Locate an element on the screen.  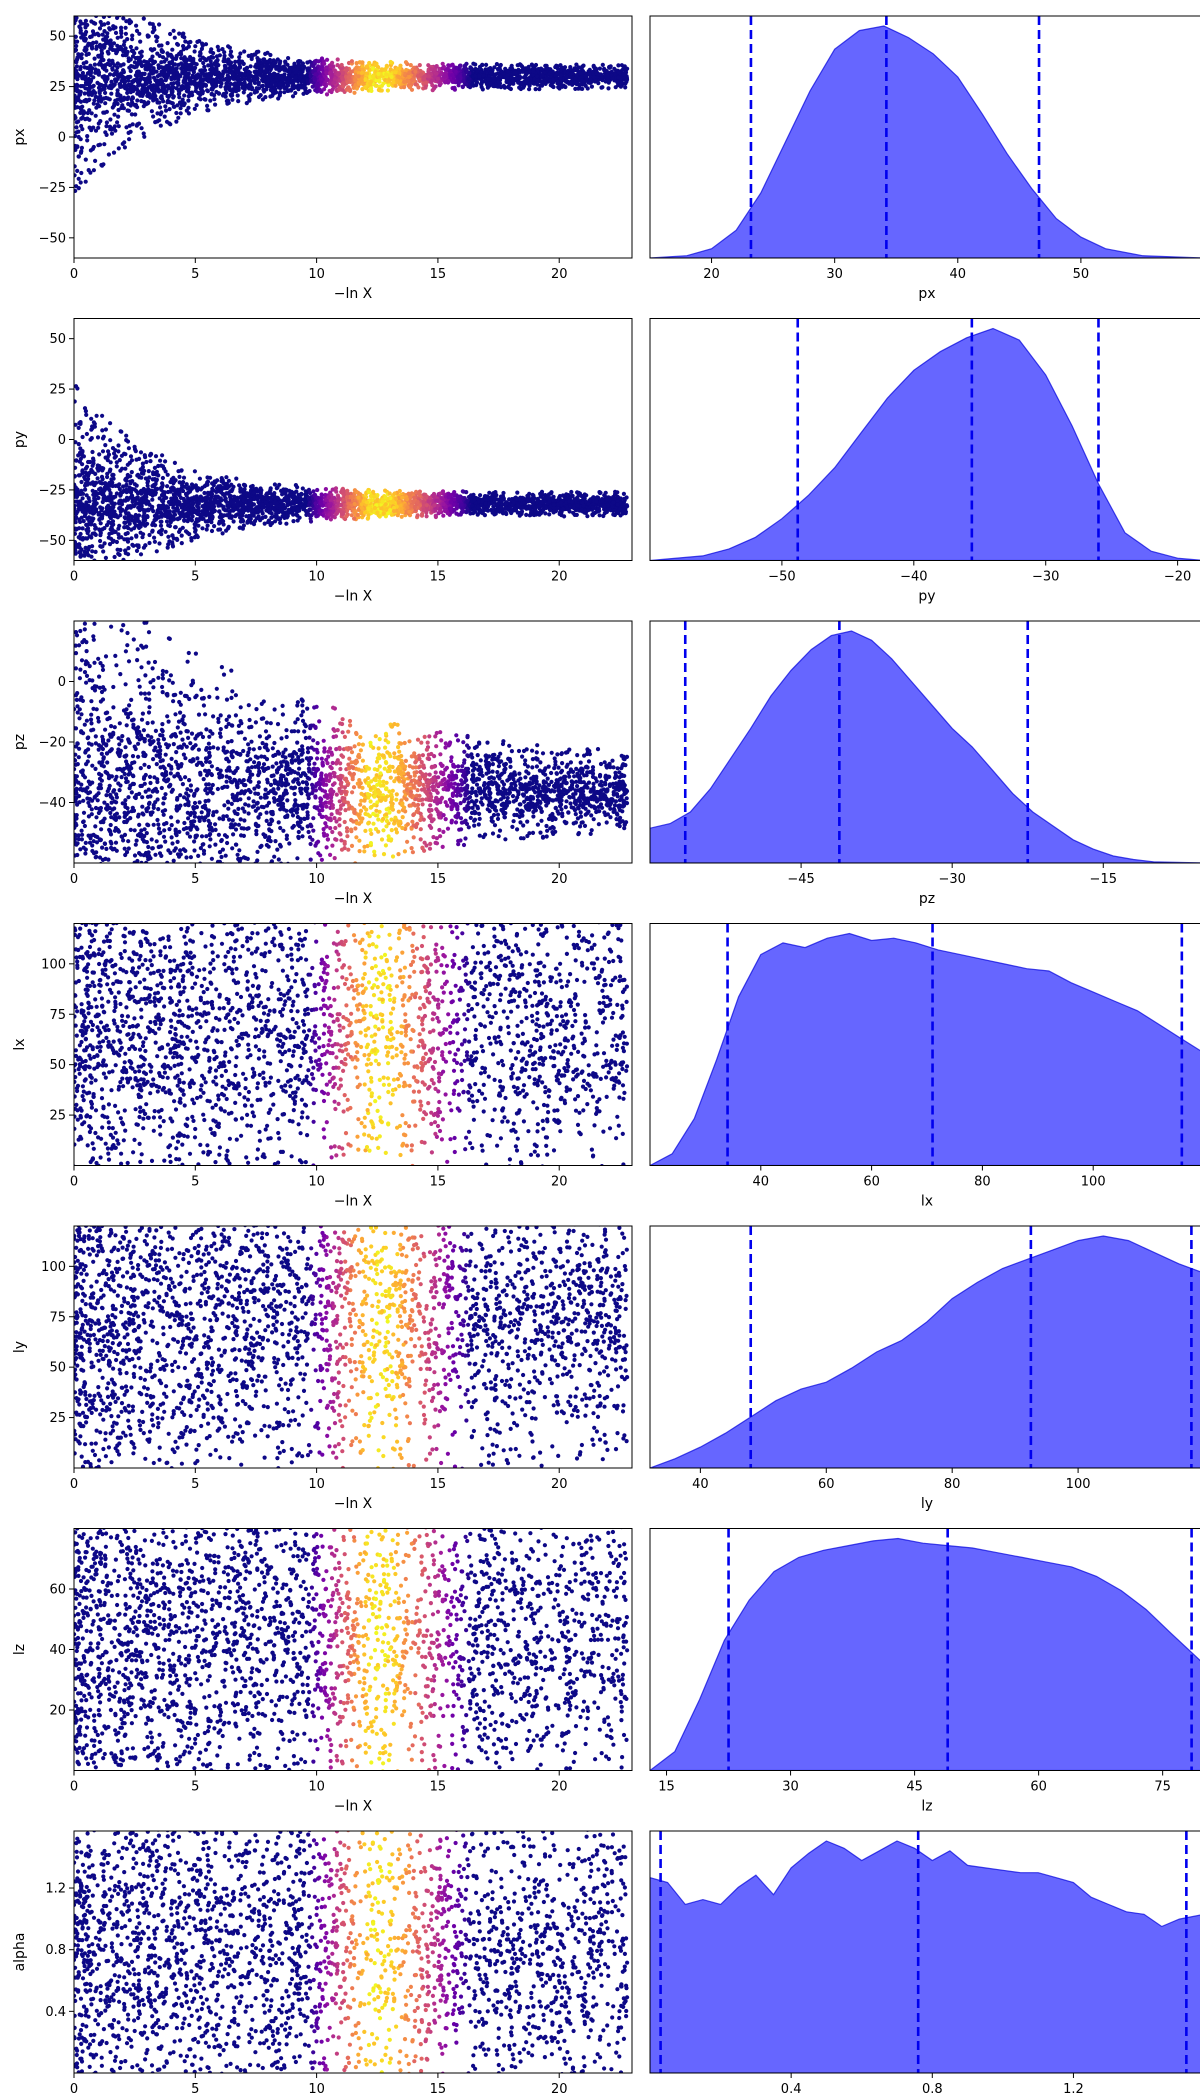
scatter-y-label: px is located at coordinates (20, 136).